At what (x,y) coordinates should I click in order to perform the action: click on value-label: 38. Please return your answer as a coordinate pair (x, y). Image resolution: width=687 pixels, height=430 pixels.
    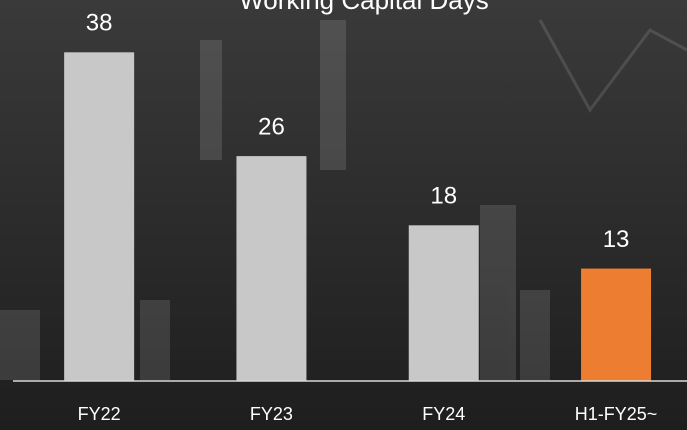
    Looking at the image, I should click on (99, 23).